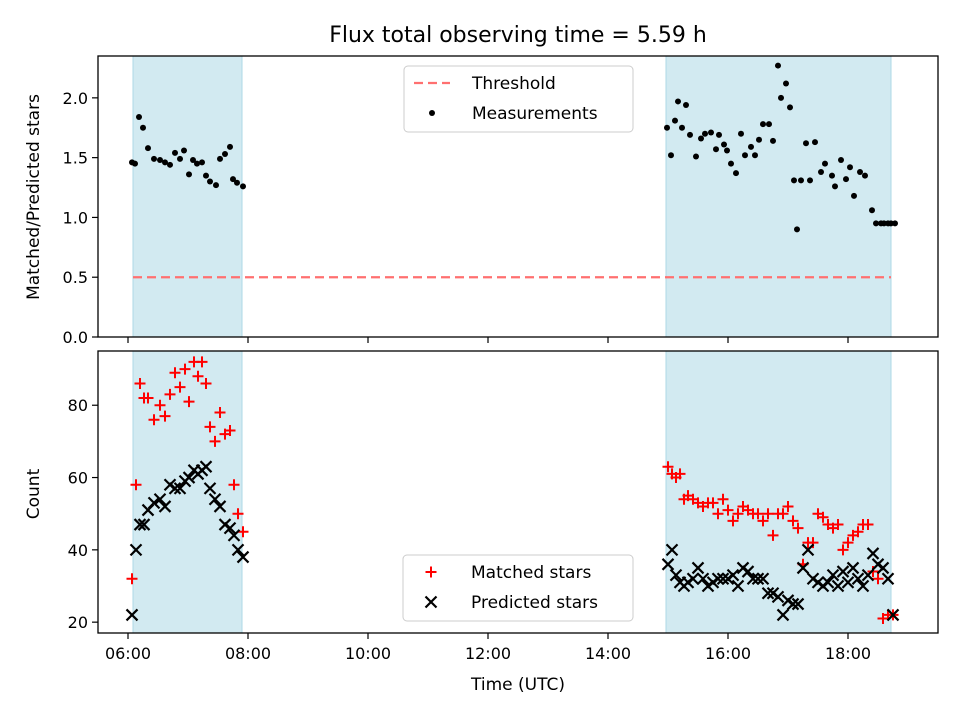 The image size is (960, 720). Describe the element at coordinates (431, 572) in the screenshot. I see `legend-matched-swatch` at that location.